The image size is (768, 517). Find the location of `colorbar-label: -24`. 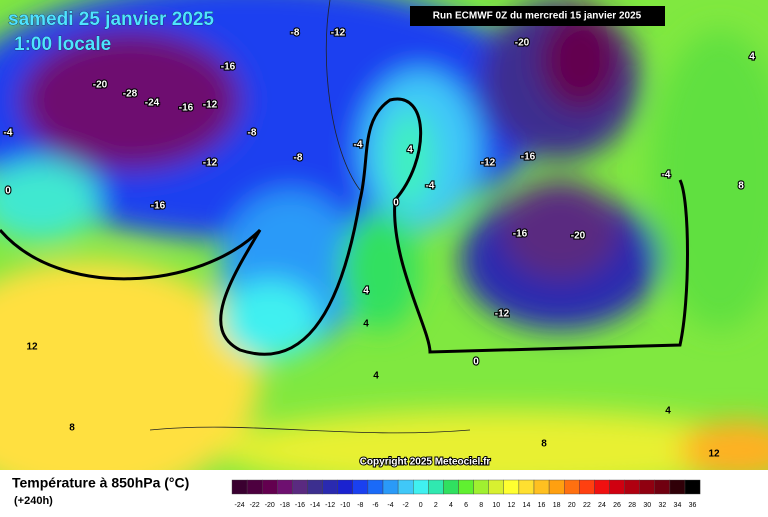

colorbar-label: -24 is located at coordinates (239, 505).